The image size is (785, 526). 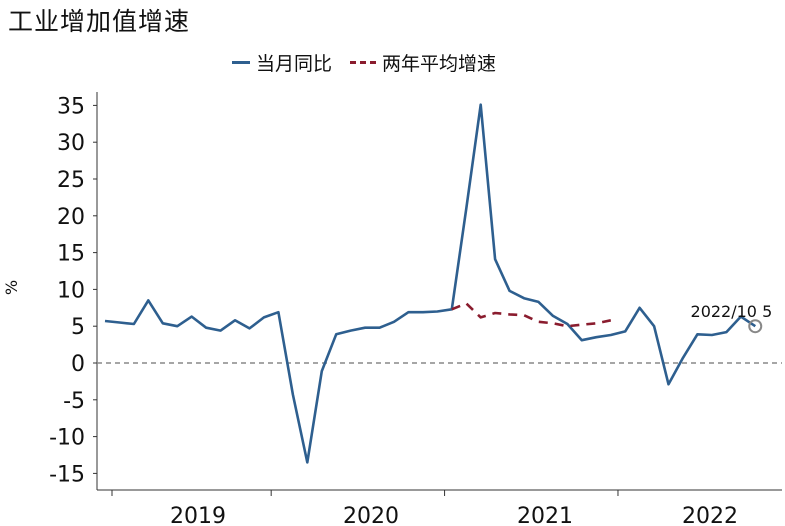 What do you see at coordinates (74, 401) in the screenshot?
I see `y-tick-label: -5` at bounding box center [74, 401].